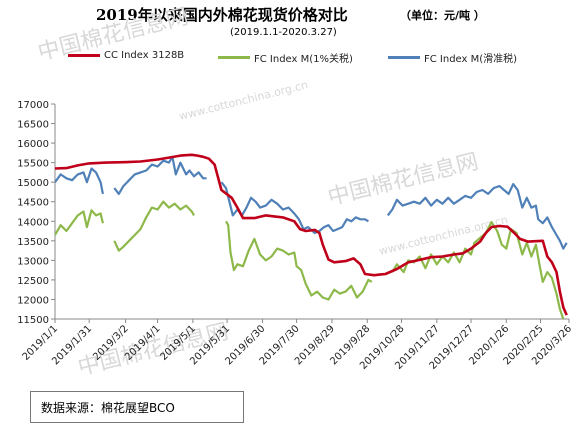 The width and height of the screenshot is (576, 429). What do you see at coordinates (33, 125) in the screenshot?
I see `y-tick-label: 16500` at bounding box center [33, 125].